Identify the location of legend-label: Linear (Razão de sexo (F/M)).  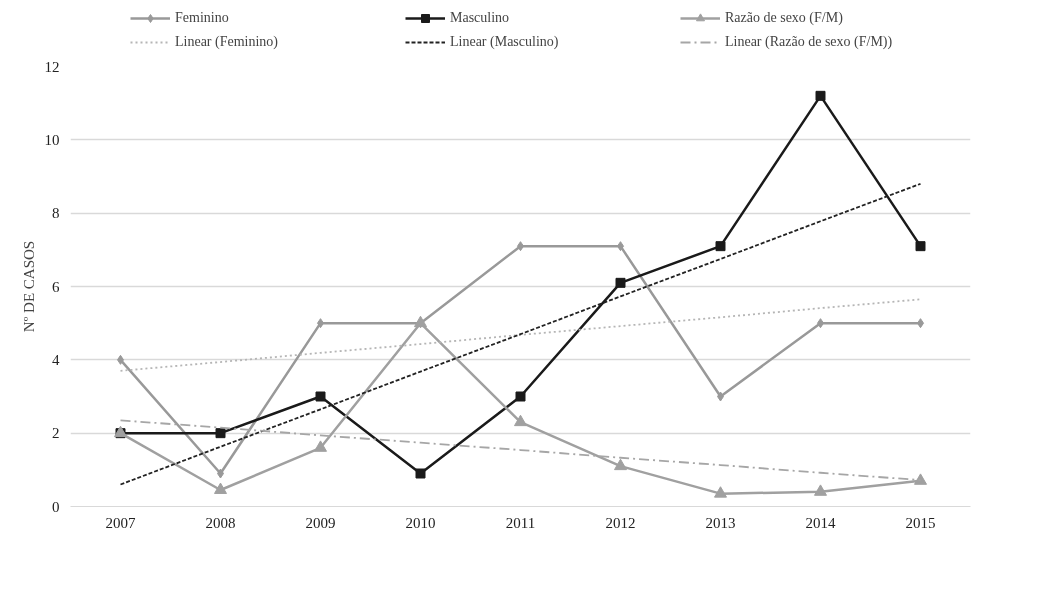
(809, 42).